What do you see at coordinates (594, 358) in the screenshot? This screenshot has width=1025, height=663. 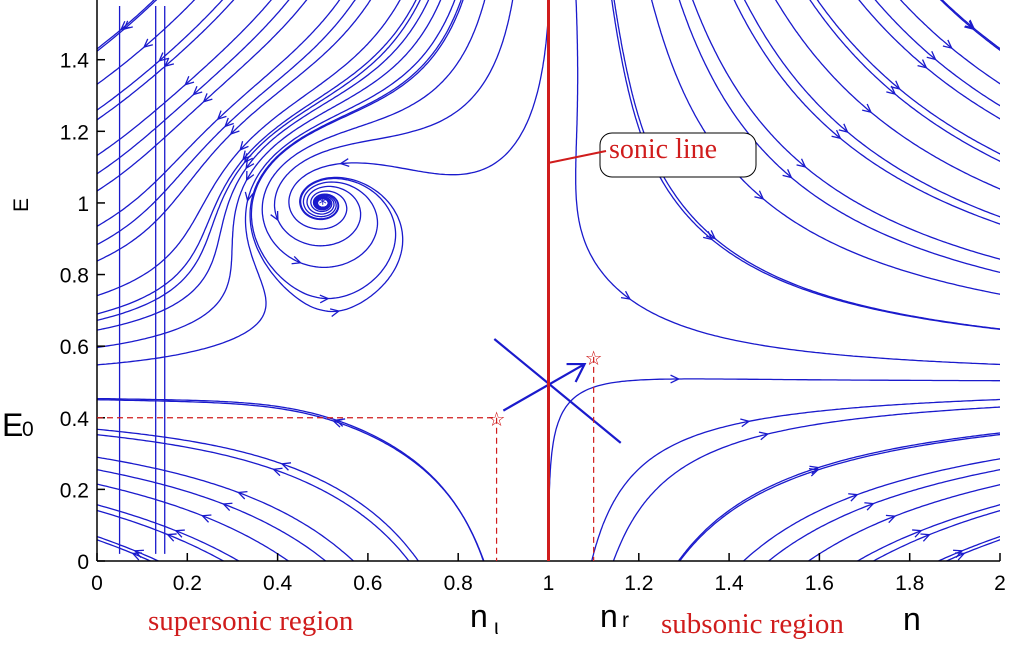 I see `marked-point-n_r: ☆` at bounding box center [594, 358].